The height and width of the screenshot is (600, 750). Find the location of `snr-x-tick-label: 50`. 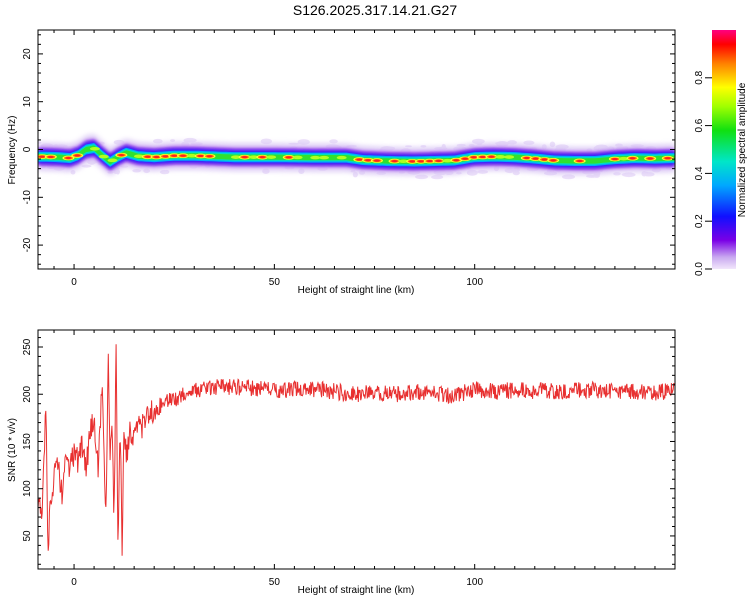

snr-x-tick-label: 50 is located at coordinates (275, 582).